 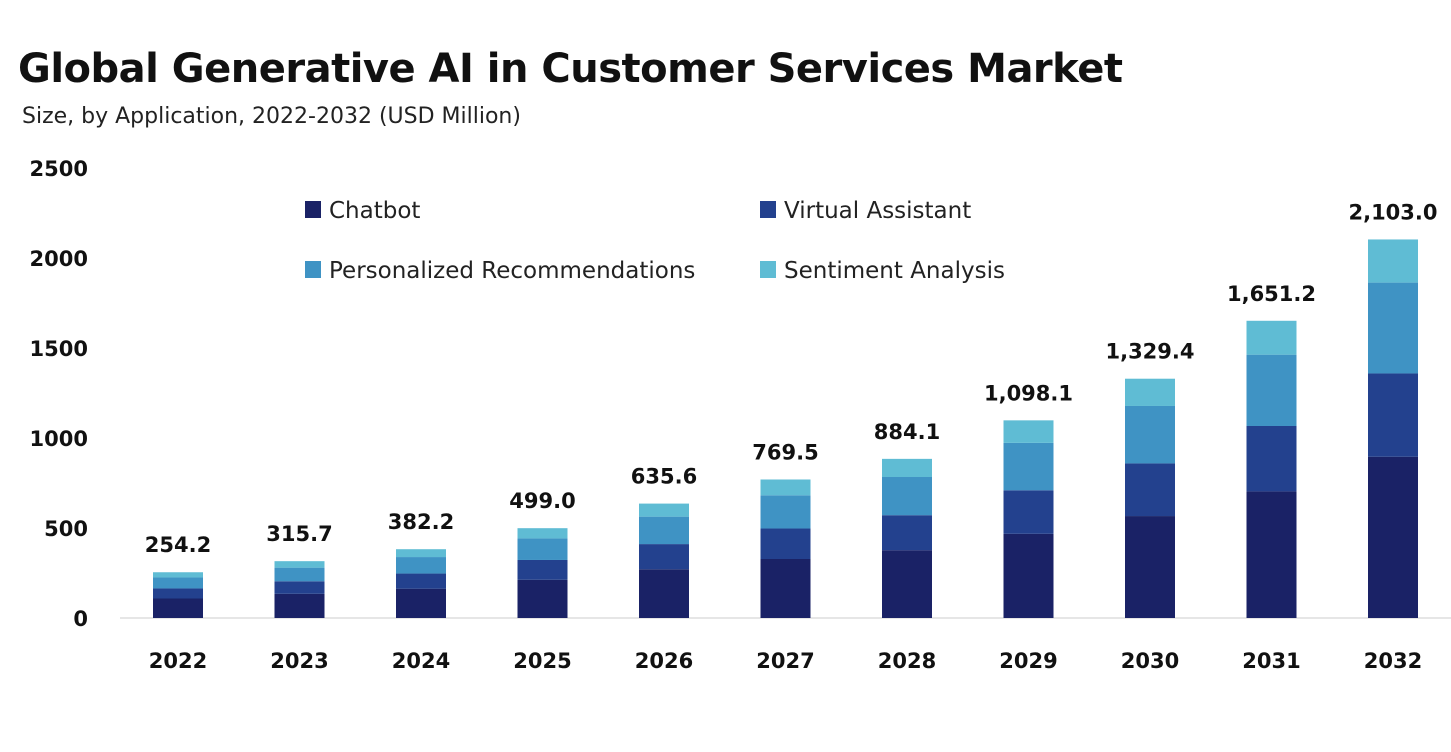 I want to click on data-label: 1,098.1, so click(x=1028, y=393).